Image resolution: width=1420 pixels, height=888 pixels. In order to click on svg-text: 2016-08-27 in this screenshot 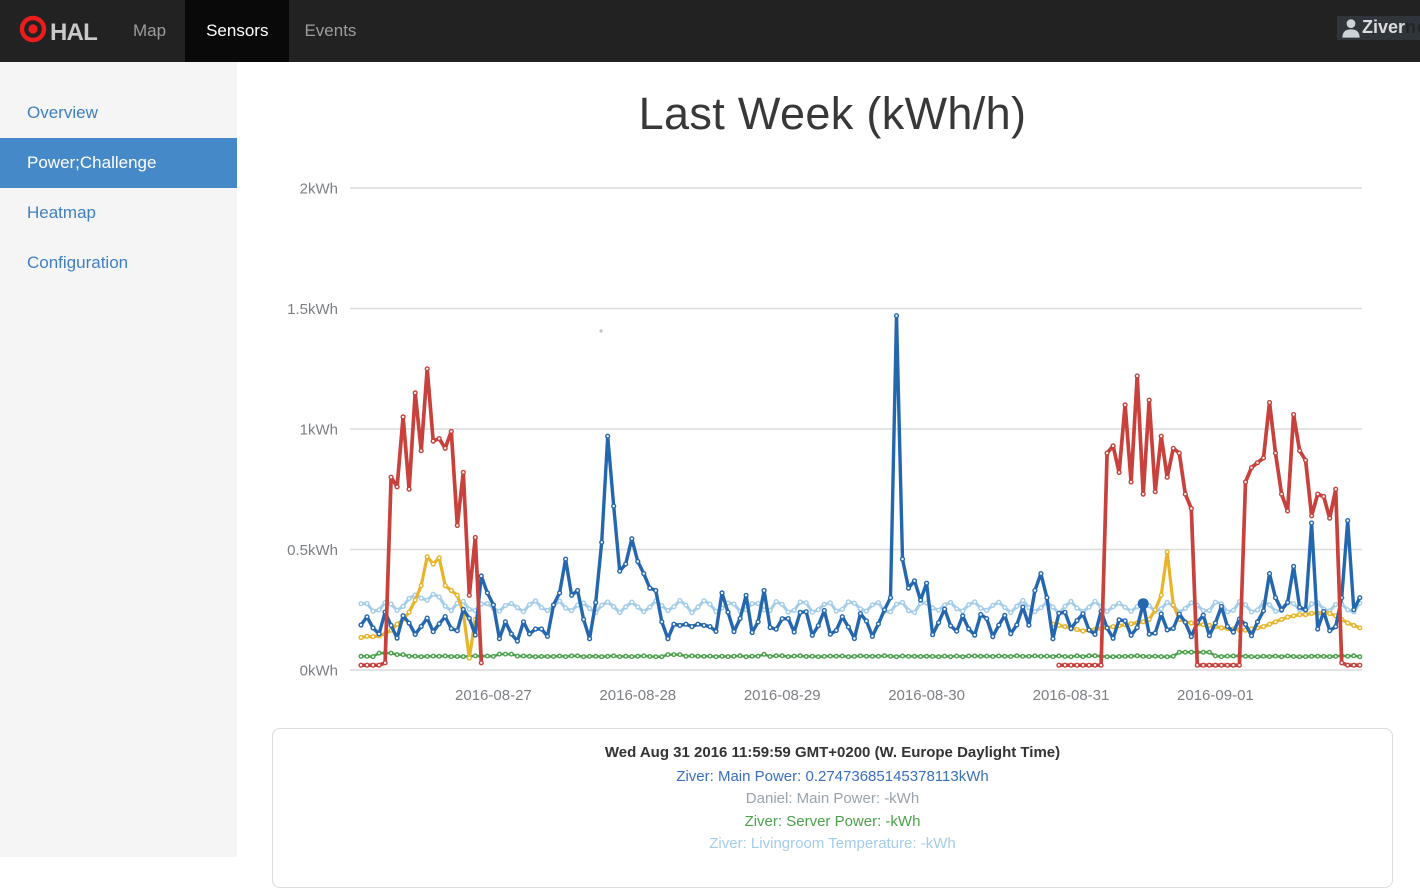, I will do `click(493, 695)`.